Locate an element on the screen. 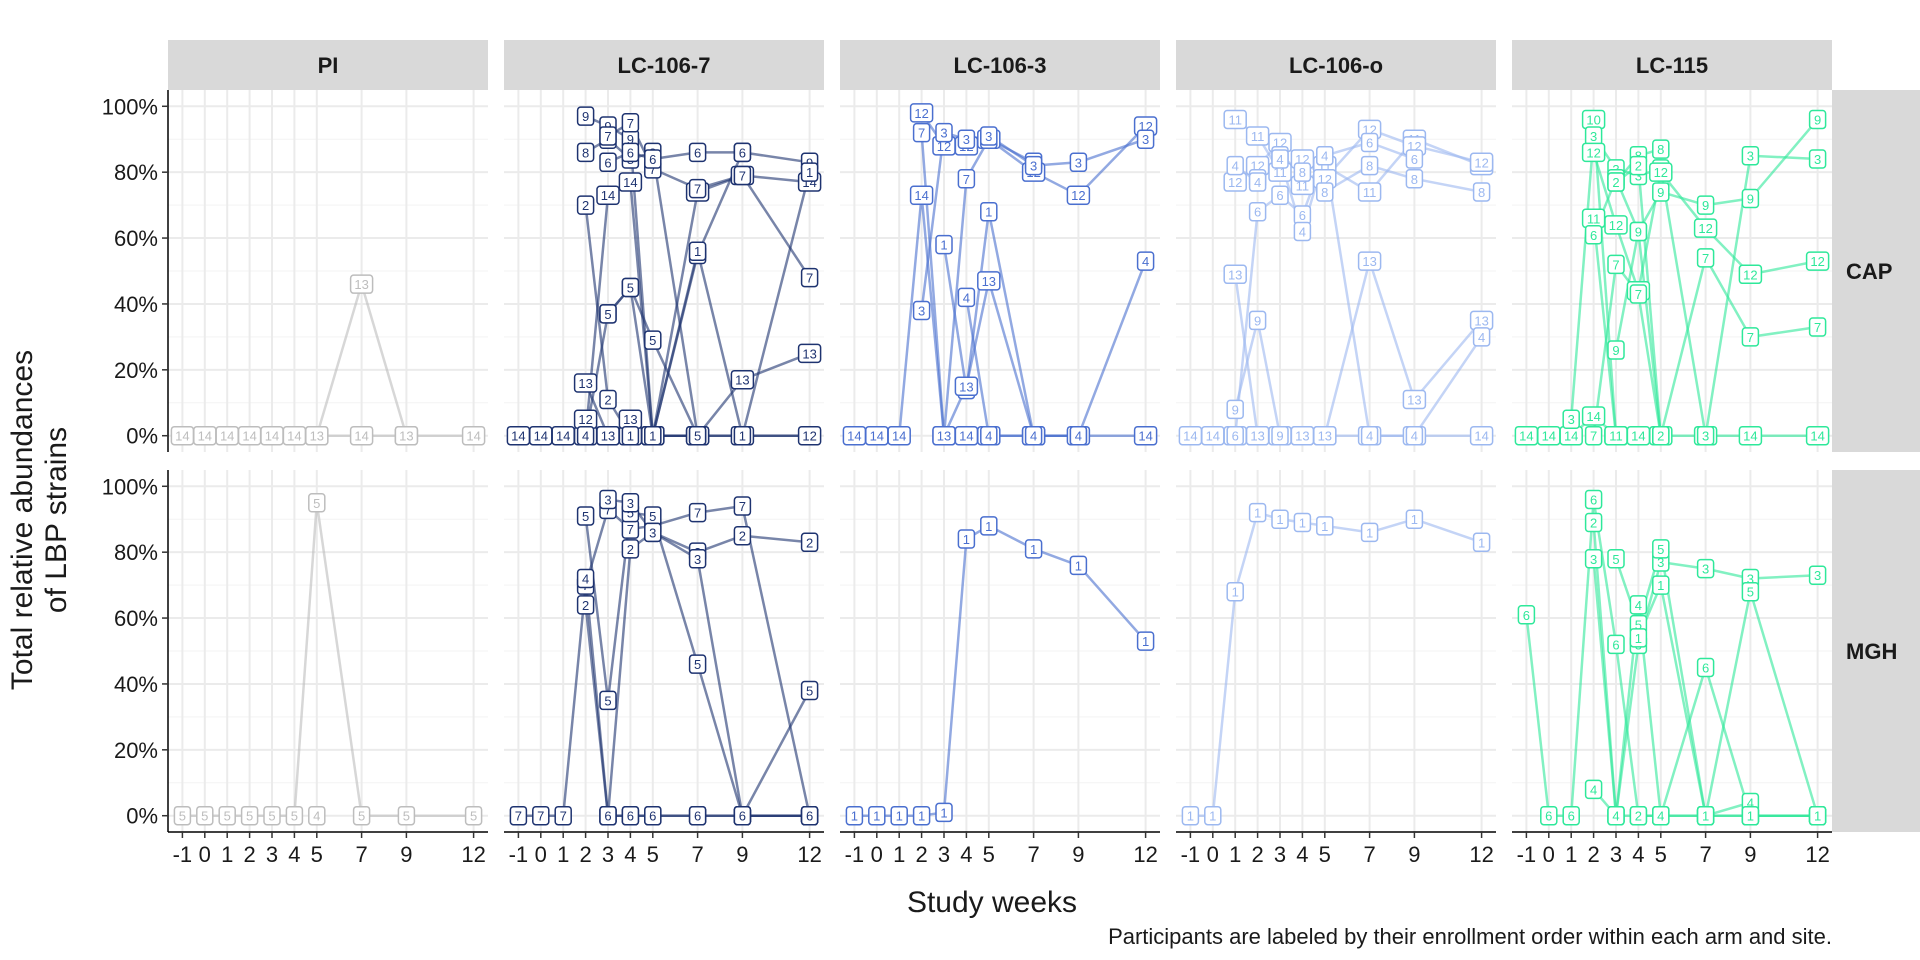 Image resolution: width=1920 pixels, height=960 pixels. strip-lc-106-7: LC-106-7 is located at coordinates (664, 65).